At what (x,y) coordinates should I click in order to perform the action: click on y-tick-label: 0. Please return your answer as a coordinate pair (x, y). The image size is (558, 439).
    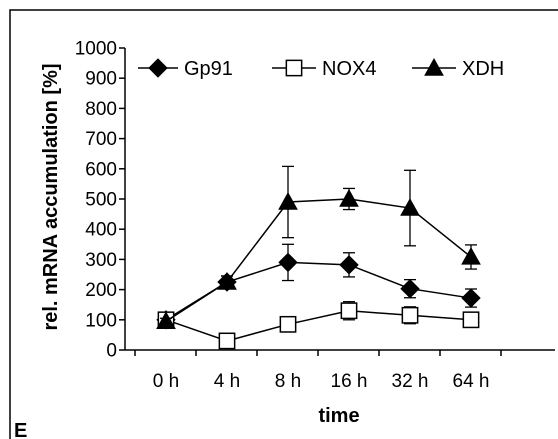
    Looking at the image, I should click on (111, 351).